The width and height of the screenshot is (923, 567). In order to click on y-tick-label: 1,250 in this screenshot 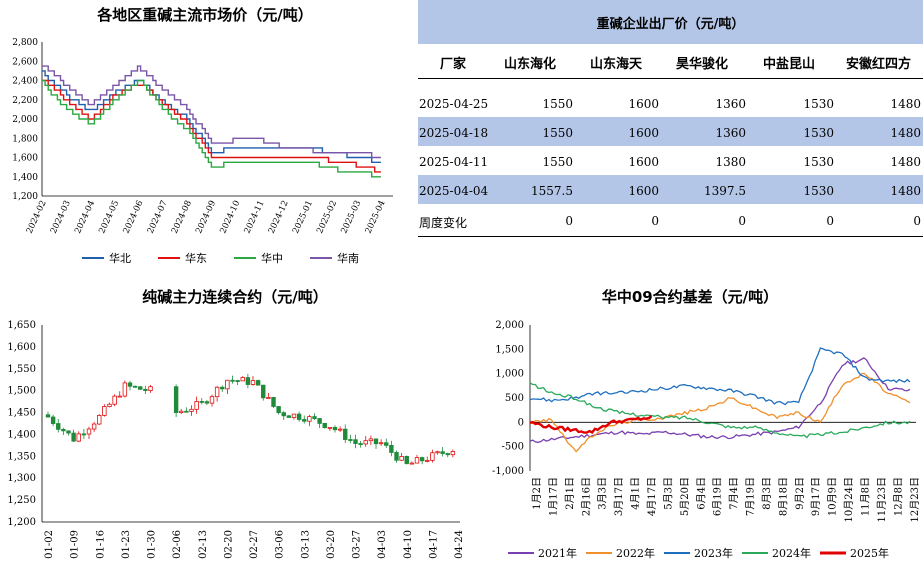, I will do `click(21, 500)`.